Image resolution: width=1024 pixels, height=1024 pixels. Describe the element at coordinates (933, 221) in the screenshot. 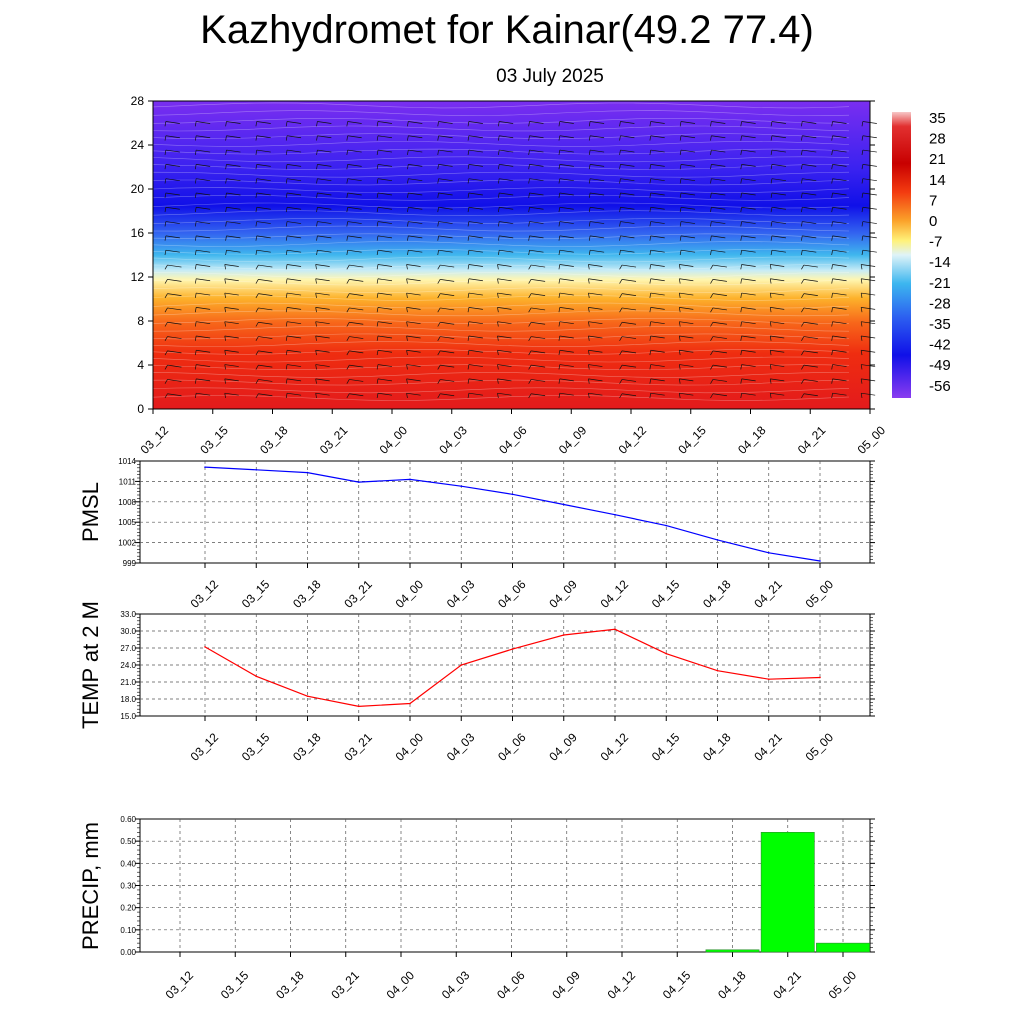

I see `colorbar-label: 0` at that location.